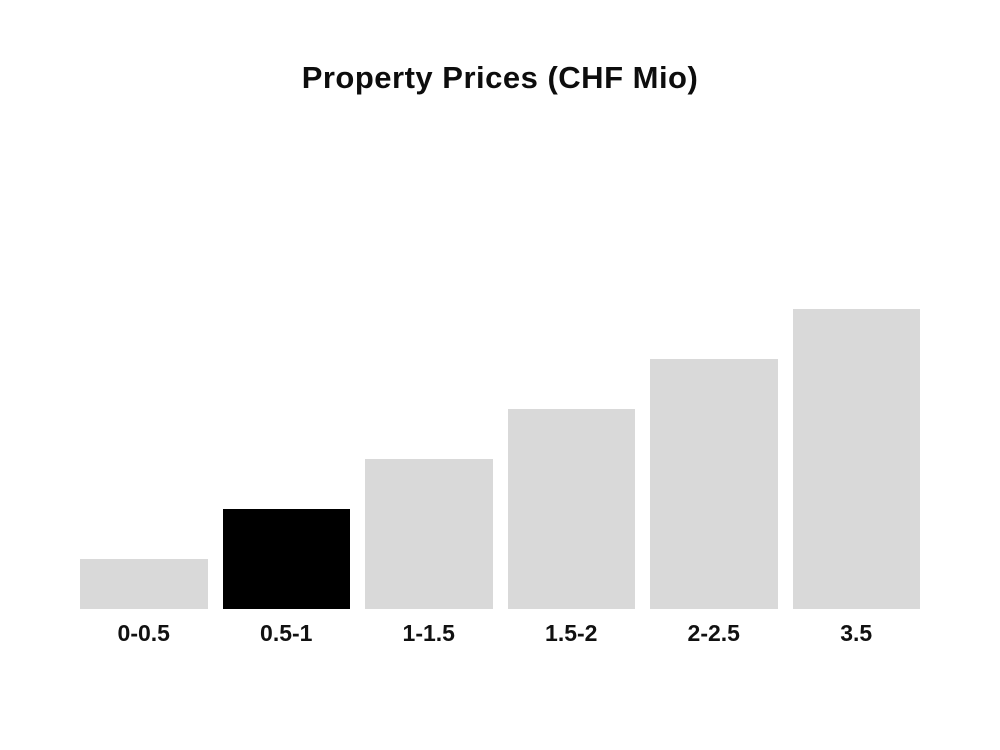 The image size is (1000, 750). I want to click on bar-column-1.5-2: 1.5-2, so click(571, 473).